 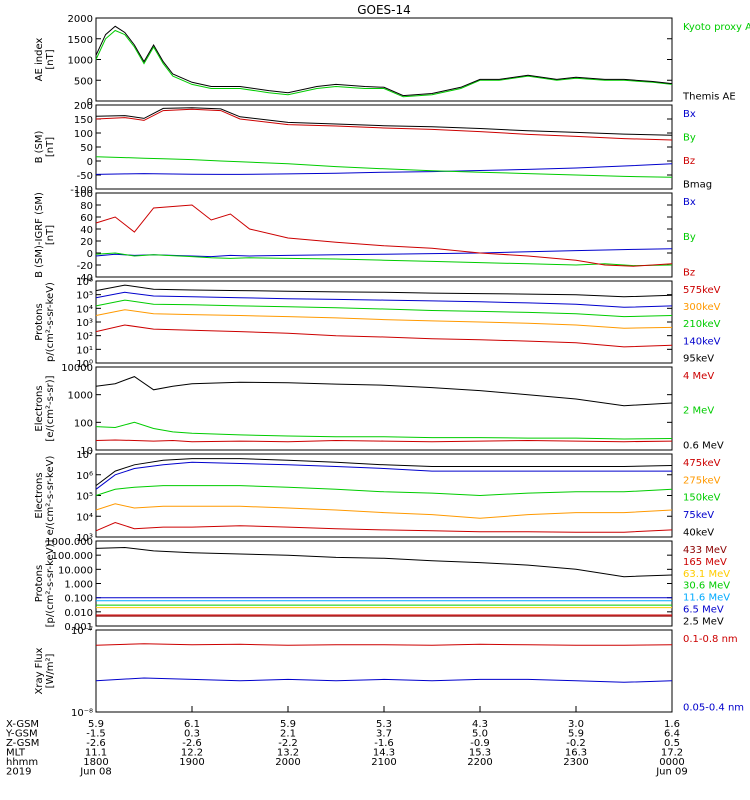 What do you see at coordinates (702, 480) in the screenshot?
I see `legend-entry: 275keV` at bounding box center [702, 480].